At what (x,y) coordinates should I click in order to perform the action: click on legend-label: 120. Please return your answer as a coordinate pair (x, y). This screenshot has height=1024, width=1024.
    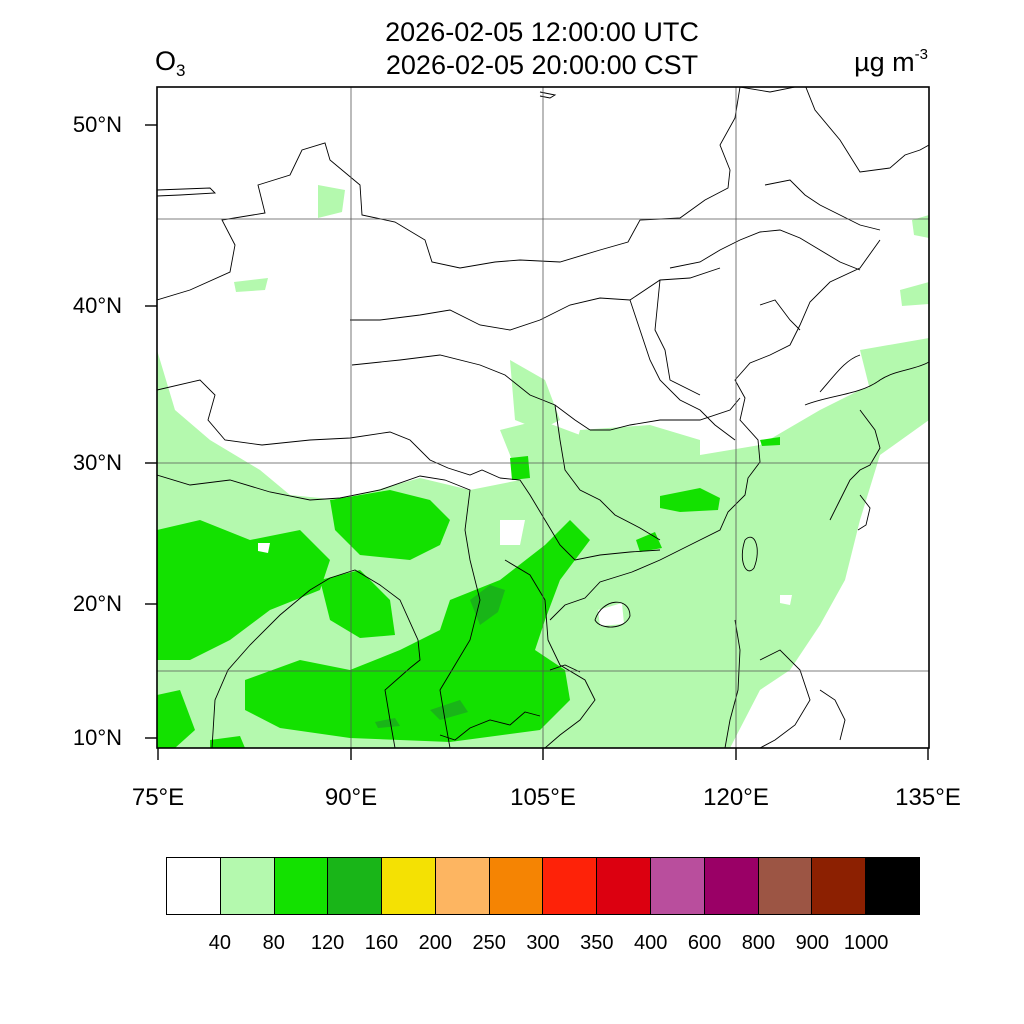
    Looking at the image, I should click on (327, 943).